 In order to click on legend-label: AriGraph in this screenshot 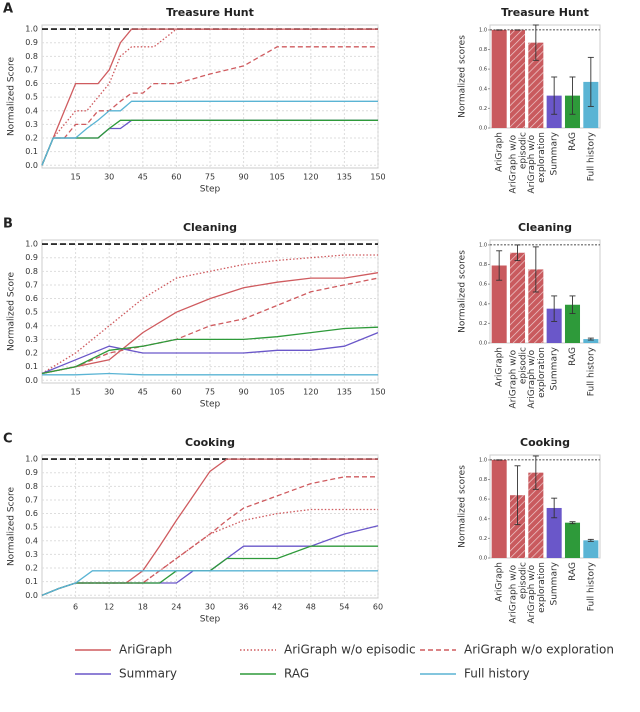, I will do `click(145, 650)`.